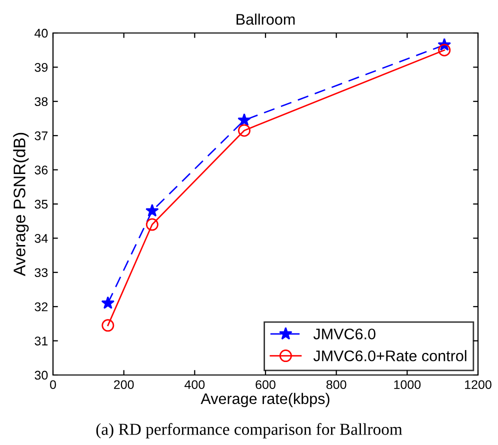  What do you see at coordinates (478, 385) in the screenshot?
I see `x-tick-label: 1200` at bounding box center [478, 385].